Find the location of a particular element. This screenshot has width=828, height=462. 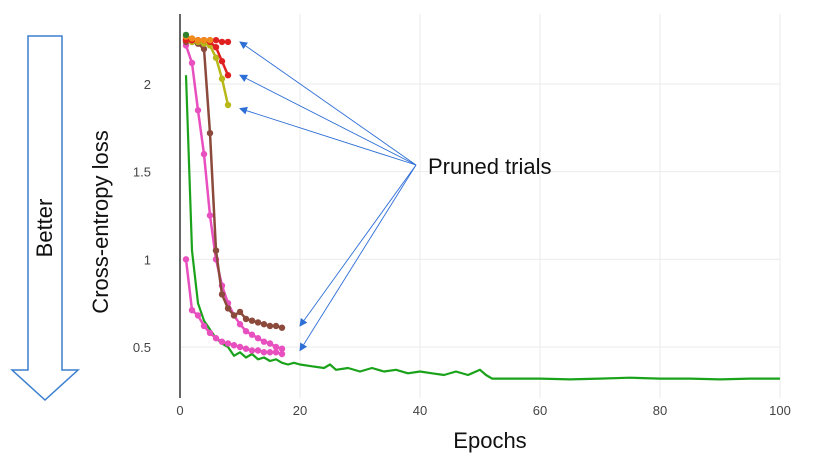

x-tick-label: 0 is located at coordinates (179, 410).